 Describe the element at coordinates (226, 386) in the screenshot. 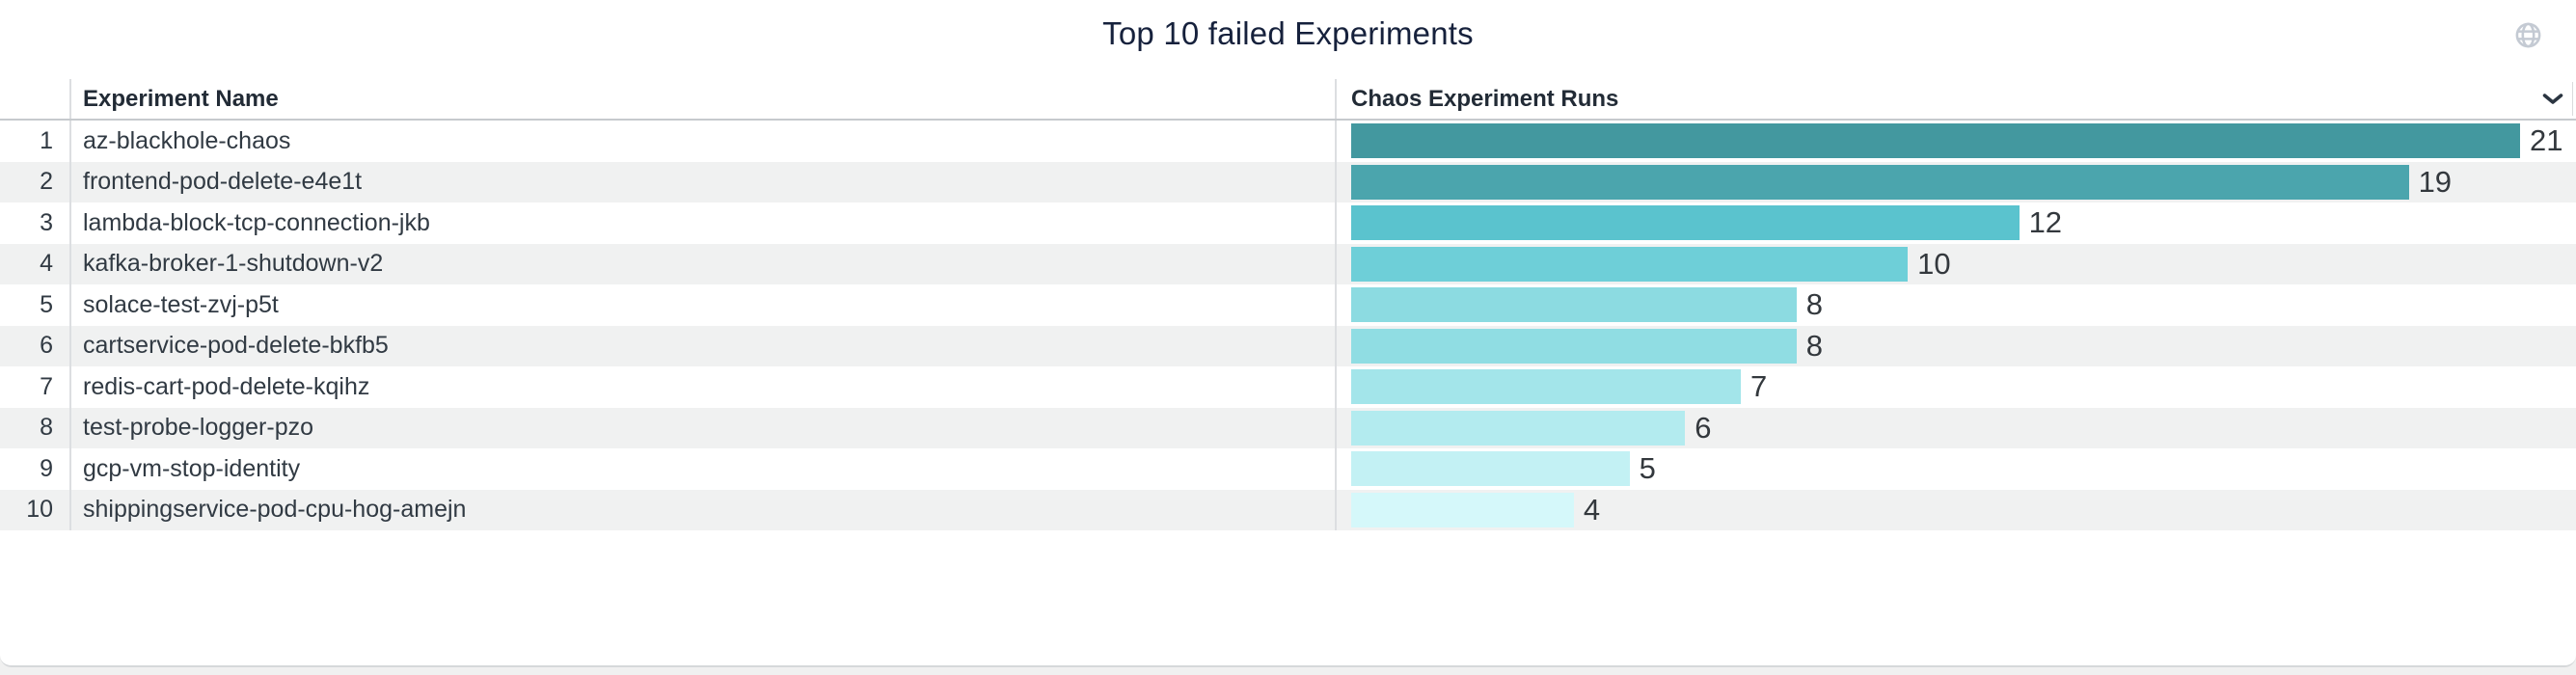

I see `experiment-name: redis-cart-pod-delete-kqihz` at that location.